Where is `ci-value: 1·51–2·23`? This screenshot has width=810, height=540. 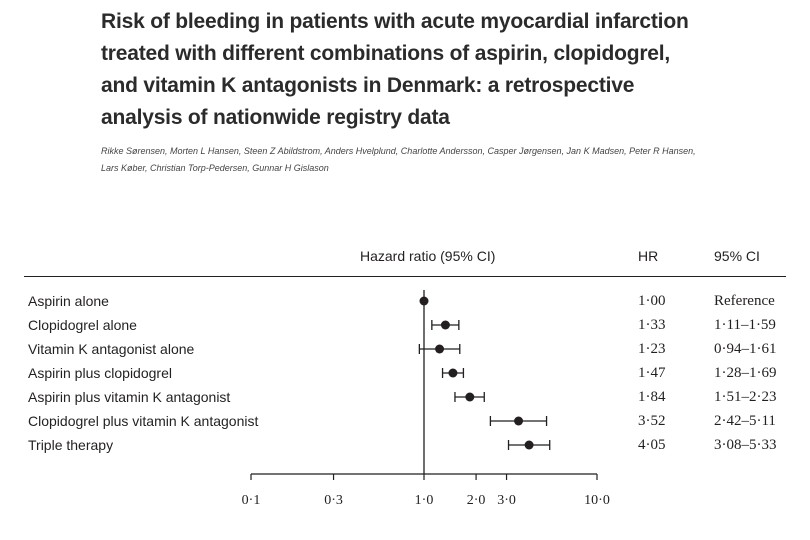
ci-value: 1·51–2·23 is located at coordinates (745, 397).